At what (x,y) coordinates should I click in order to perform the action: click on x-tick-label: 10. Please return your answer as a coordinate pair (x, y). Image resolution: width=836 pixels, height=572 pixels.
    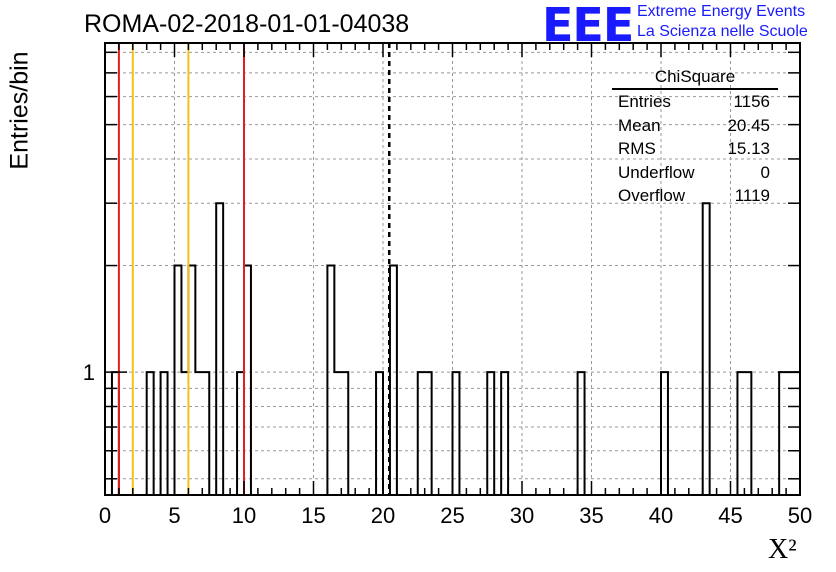
    Looking at the image, I should click on (244, 515).